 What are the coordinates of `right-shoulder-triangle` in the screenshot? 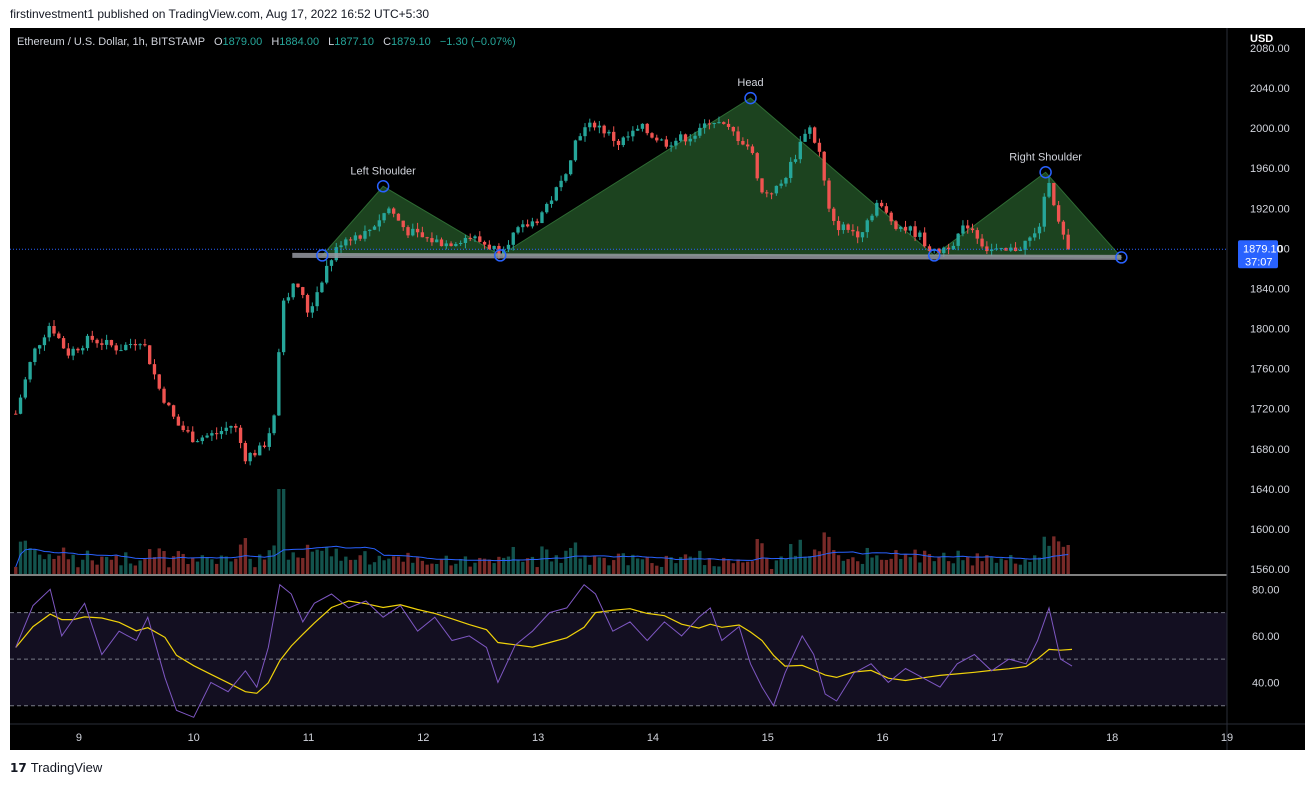 It's located at (1027, 214).